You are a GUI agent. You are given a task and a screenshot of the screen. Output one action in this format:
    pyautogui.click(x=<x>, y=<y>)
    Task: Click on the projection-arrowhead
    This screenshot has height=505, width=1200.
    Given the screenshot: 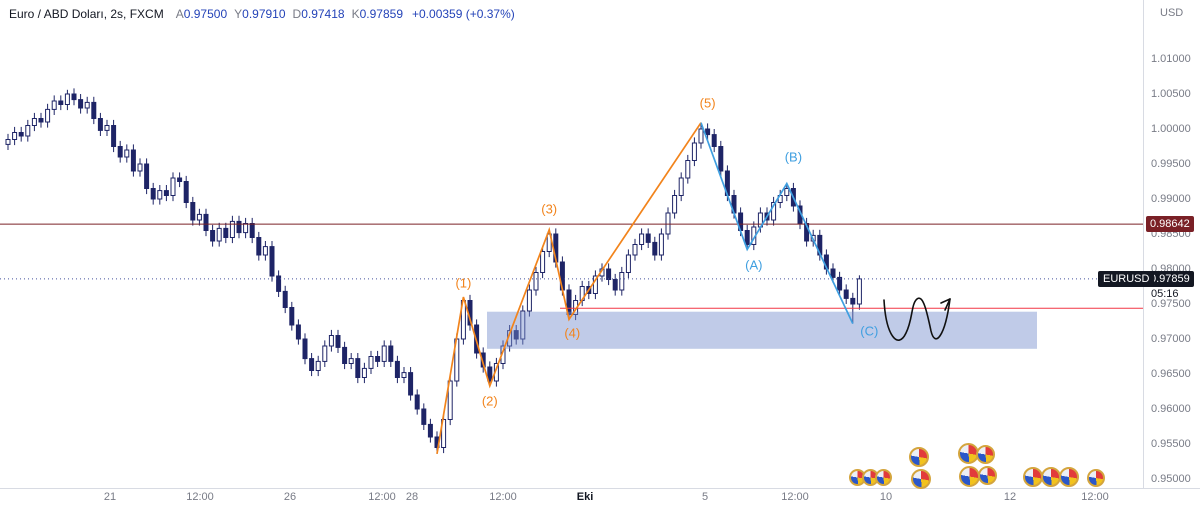 What is the action you would take?
    pyautogui.click(x=945, y=304)
    